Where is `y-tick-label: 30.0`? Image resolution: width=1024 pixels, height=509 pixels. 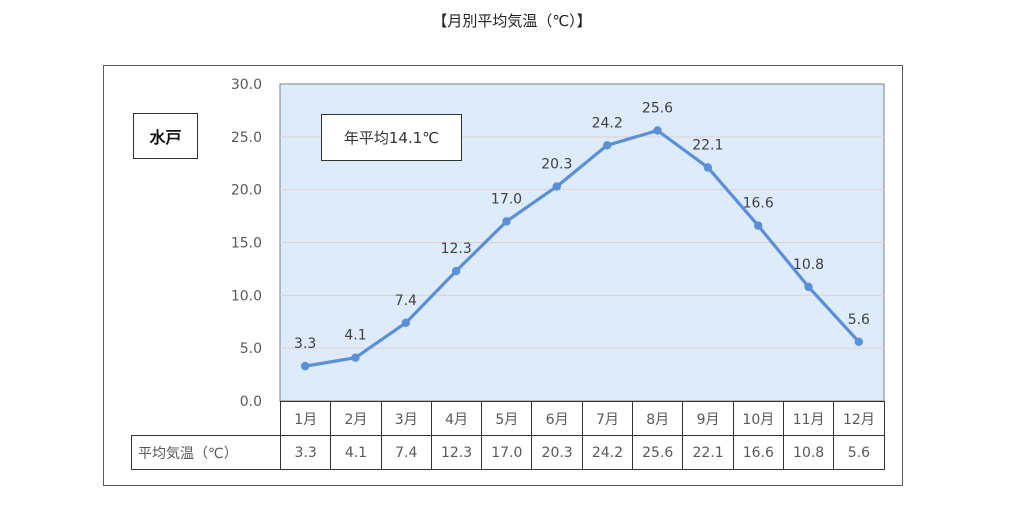
y-tick-label: 30.0 is located at coordinates (246, 85).